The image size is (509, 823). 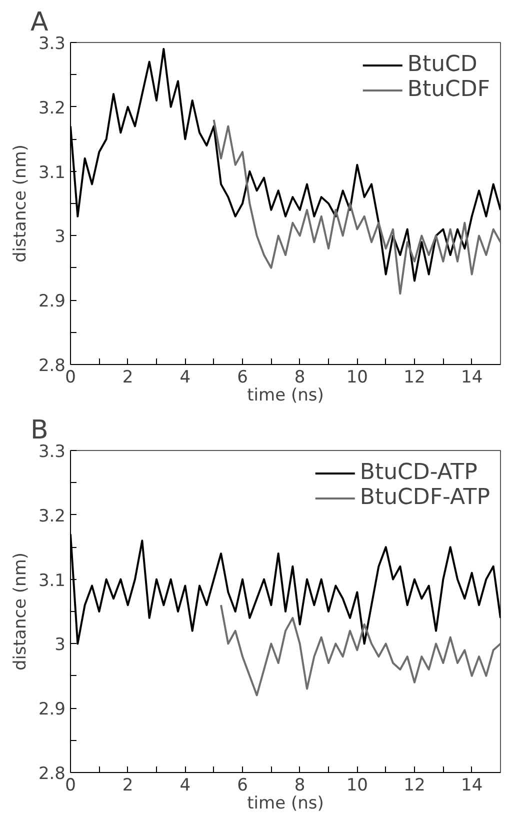 What do you see at coordinates (419, 472) in the screenshot?
I see `legend-label: BtuCD-ATP` at bounding box center [419, 472].